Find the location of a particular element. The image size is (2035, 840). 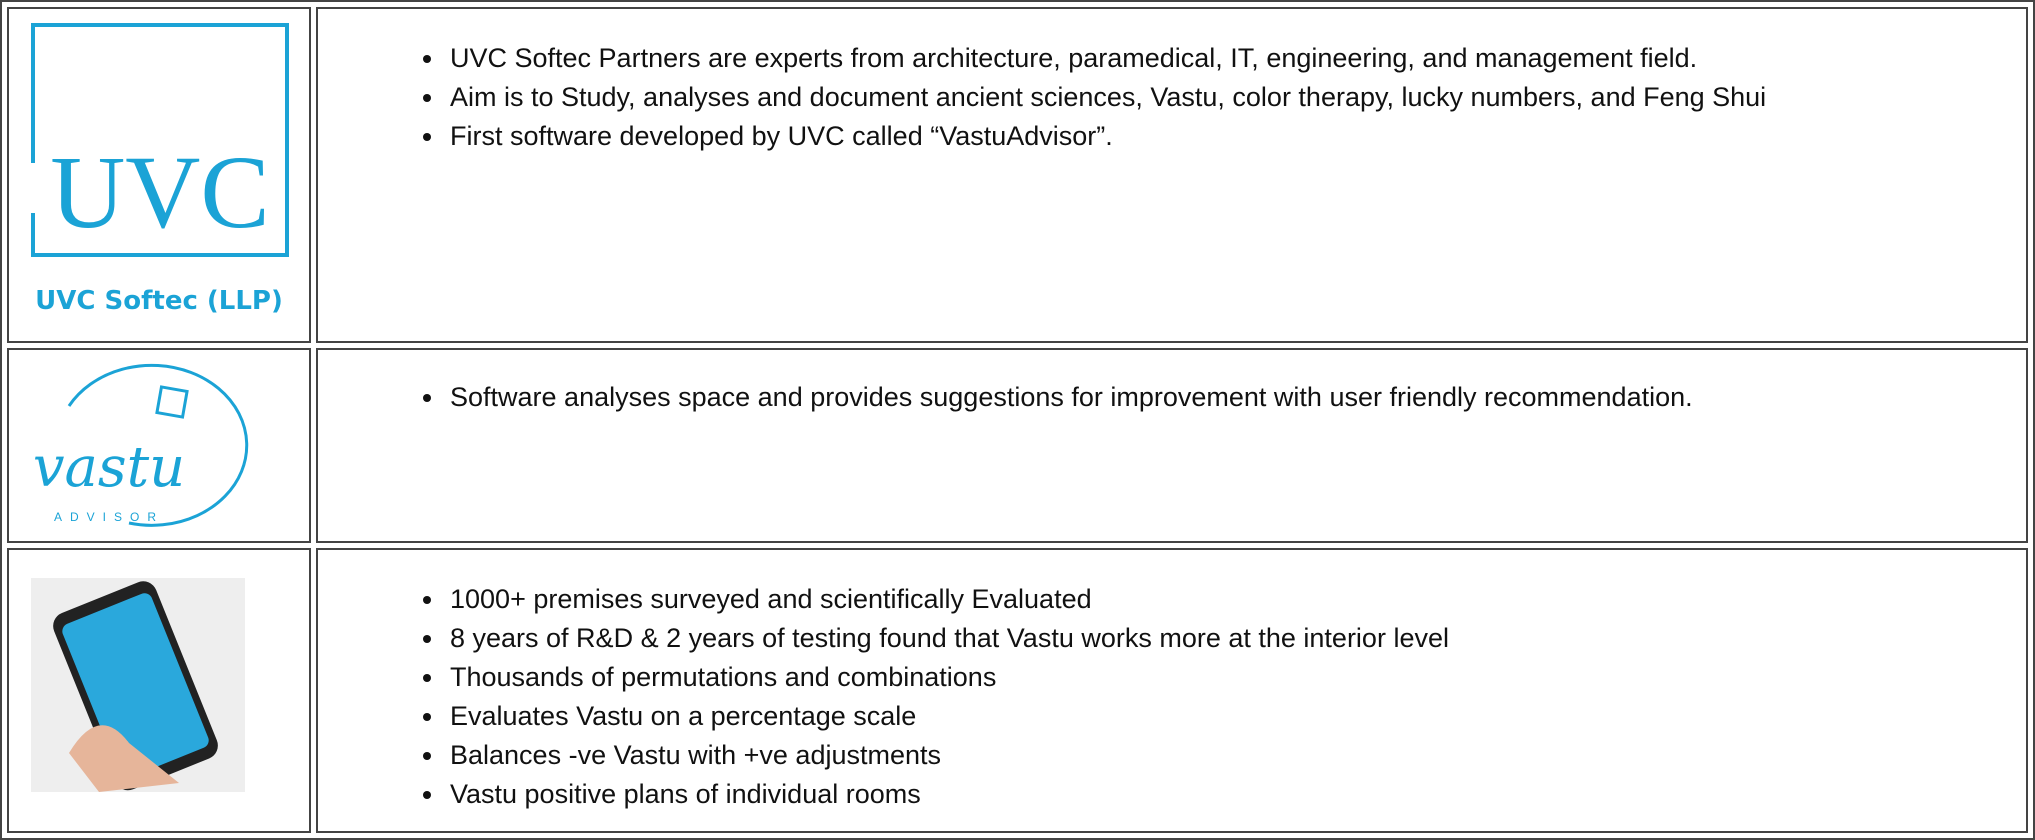

uvc-logo: UVC UVC Softec (LLP) is located at coordinates (159, 169).